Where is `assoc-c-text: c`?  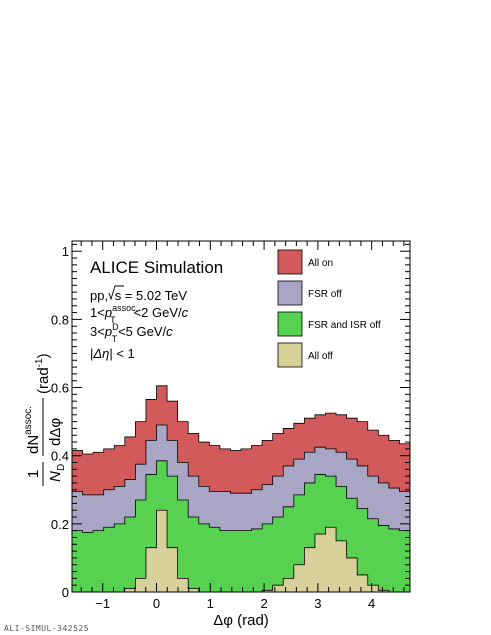
assoc-c-text: c is located at coordinates (185, 312).